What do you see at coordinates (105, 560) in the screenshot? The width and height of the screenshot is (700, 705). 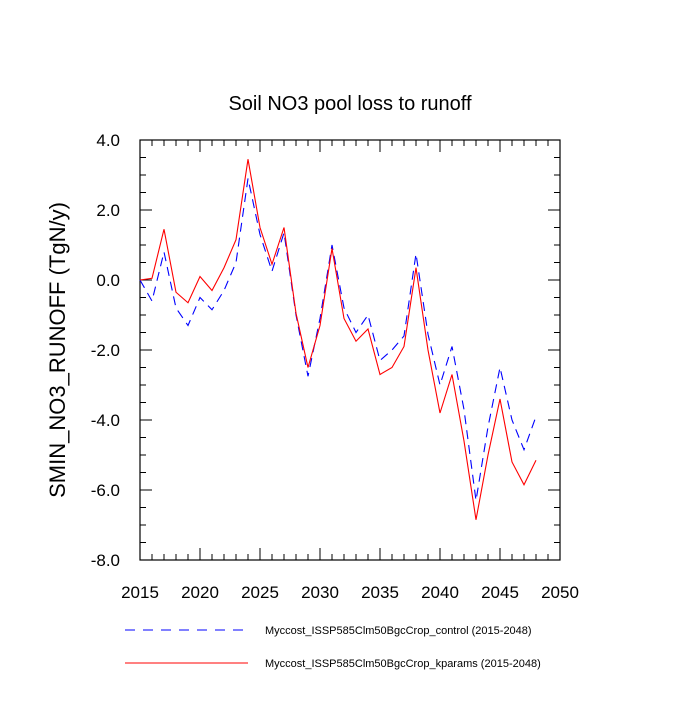 I see `y-tick-label: -8.0` at bounding box center [105, 560].